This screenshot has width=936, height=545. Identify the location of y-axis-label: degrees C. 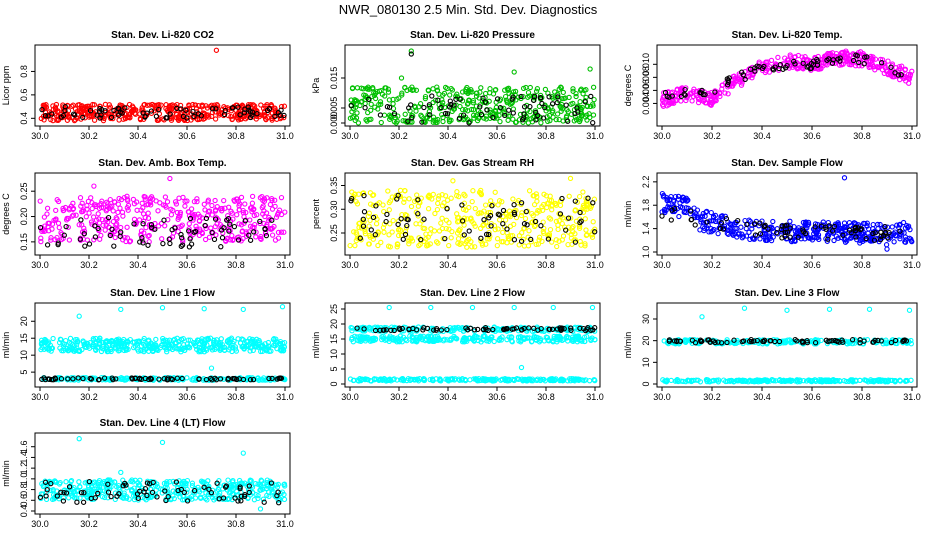
(628, 85).